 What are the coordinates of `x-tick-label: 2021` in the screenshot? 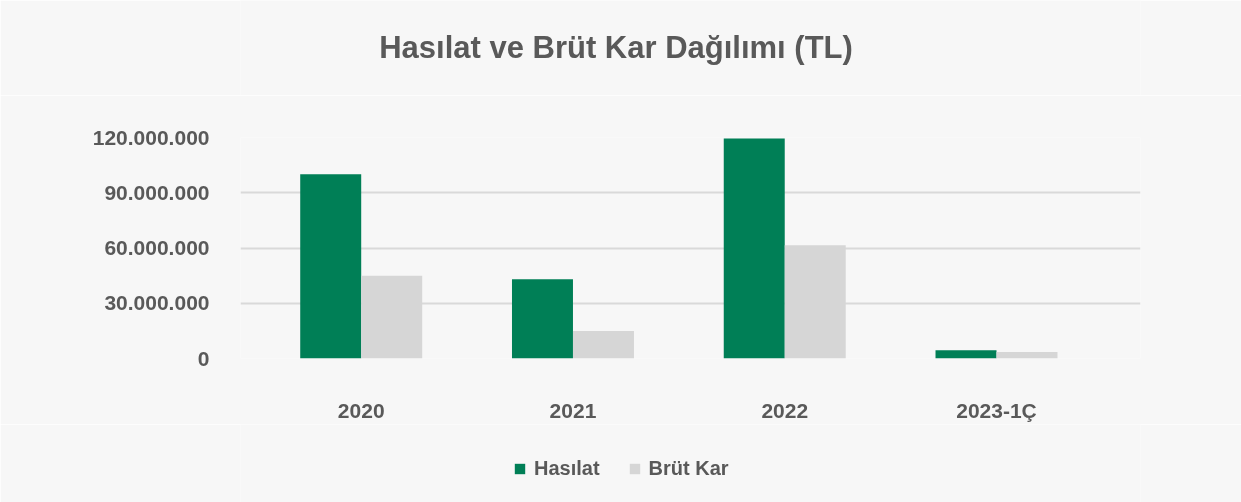 It's located at (573, 410).